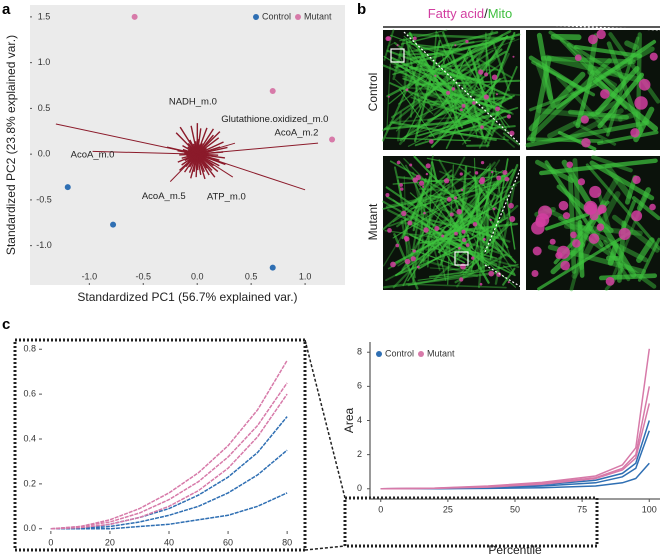  I want to click on y-tick-label: 6, so click(359, 386).